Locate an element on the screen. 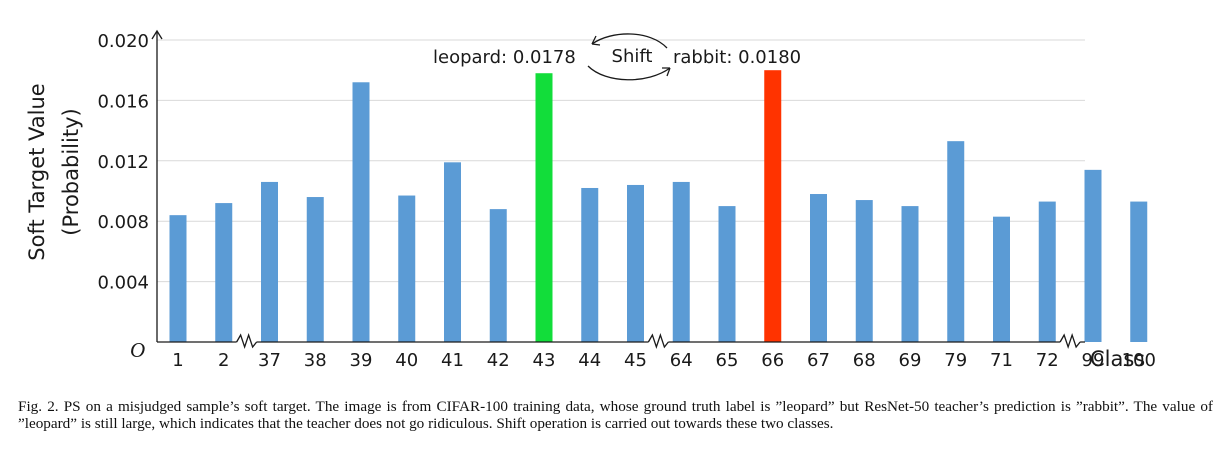  shift-arrowhead-bottom is located at coordinates (666, 72).